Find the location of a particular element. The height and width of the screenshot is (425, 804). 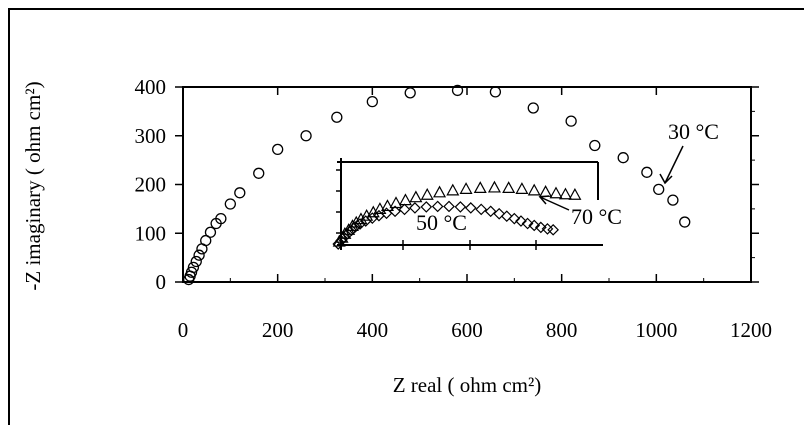

y-tick-label: 0 is located at coordinates (161, 282).